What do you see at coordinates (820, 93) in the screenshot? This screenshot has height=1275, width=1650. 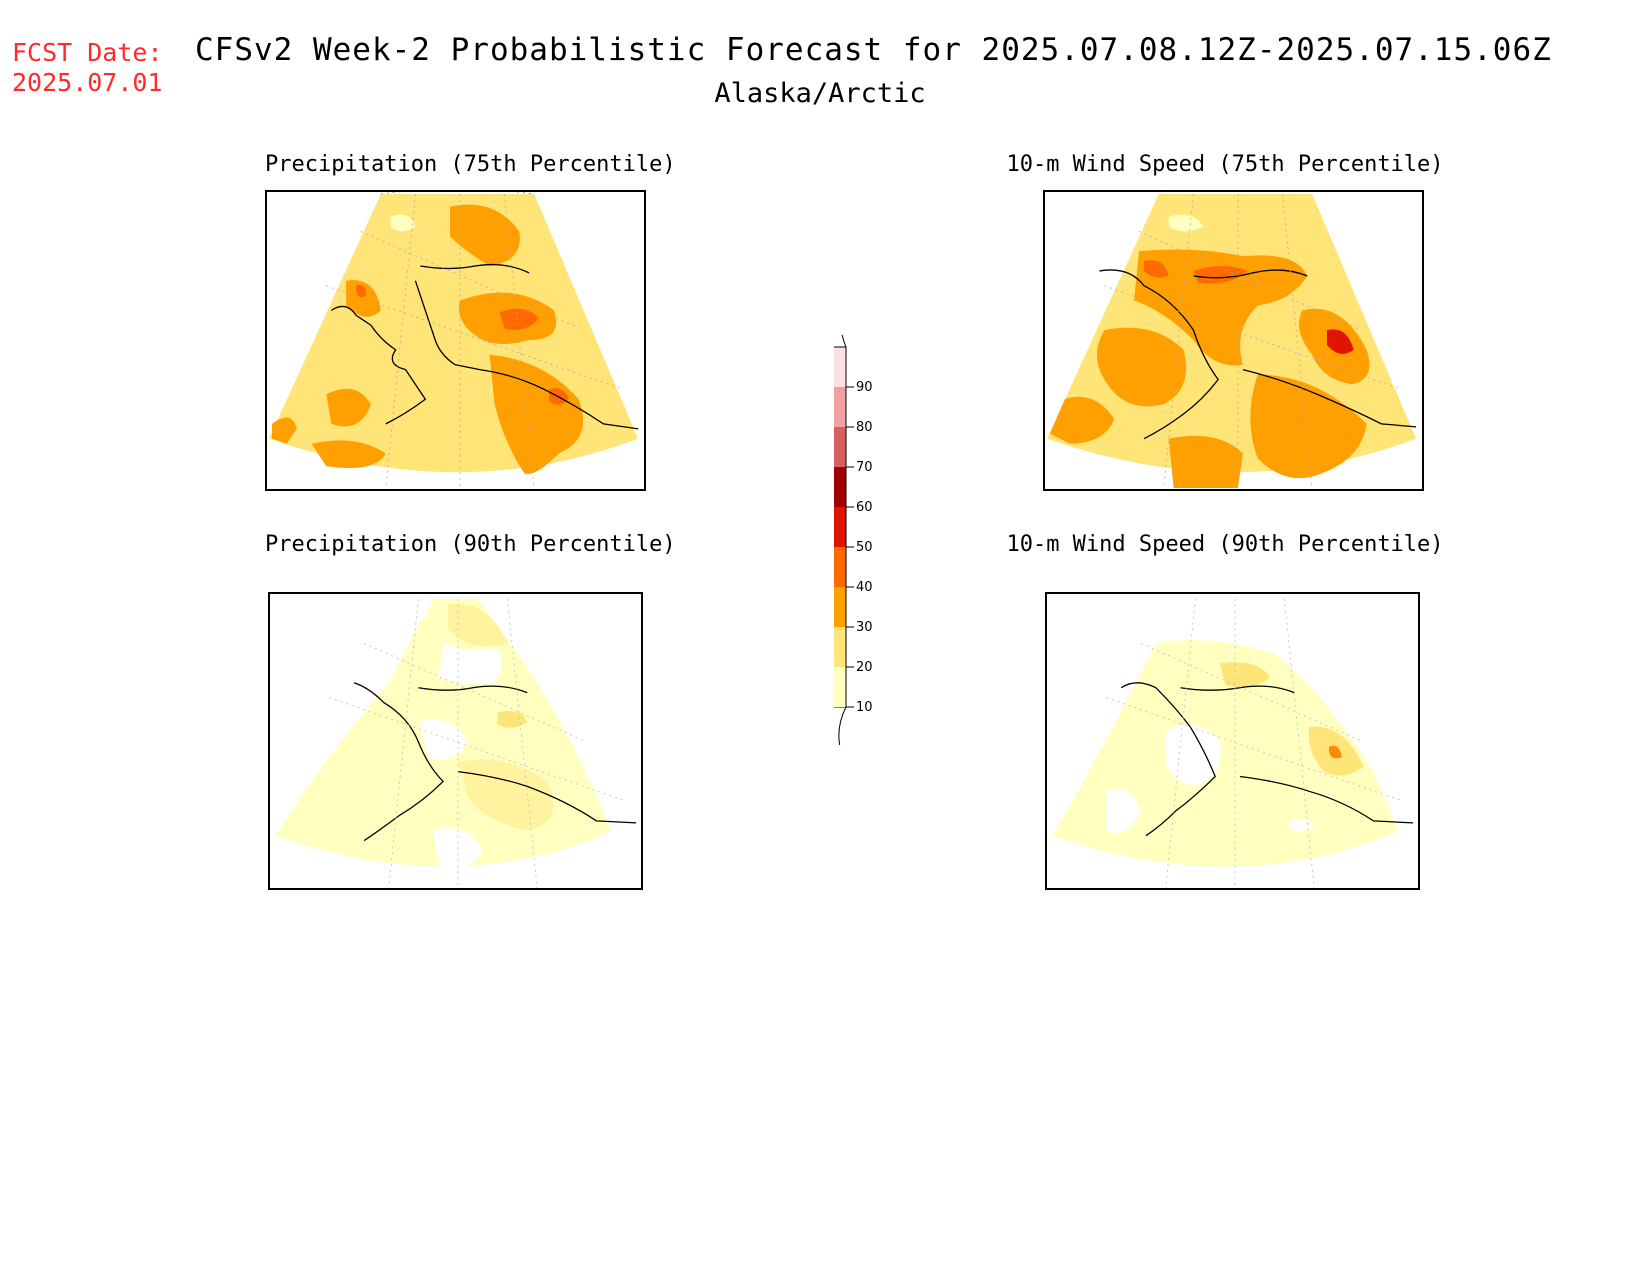 I see `region-subtitle: Alaska/Arctic` at bounding box center [820, 93].